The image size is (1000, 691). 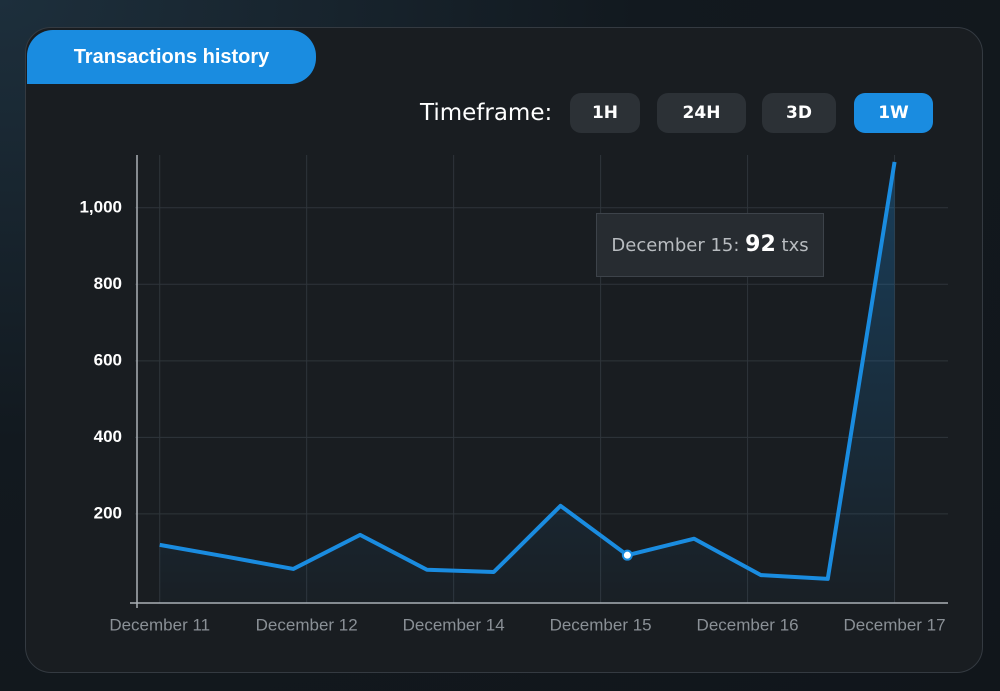 What do you see at coordinates (893, 113) in the screenshot?
I see `timeframe-button: 1W` at bounding box center [893, 113].